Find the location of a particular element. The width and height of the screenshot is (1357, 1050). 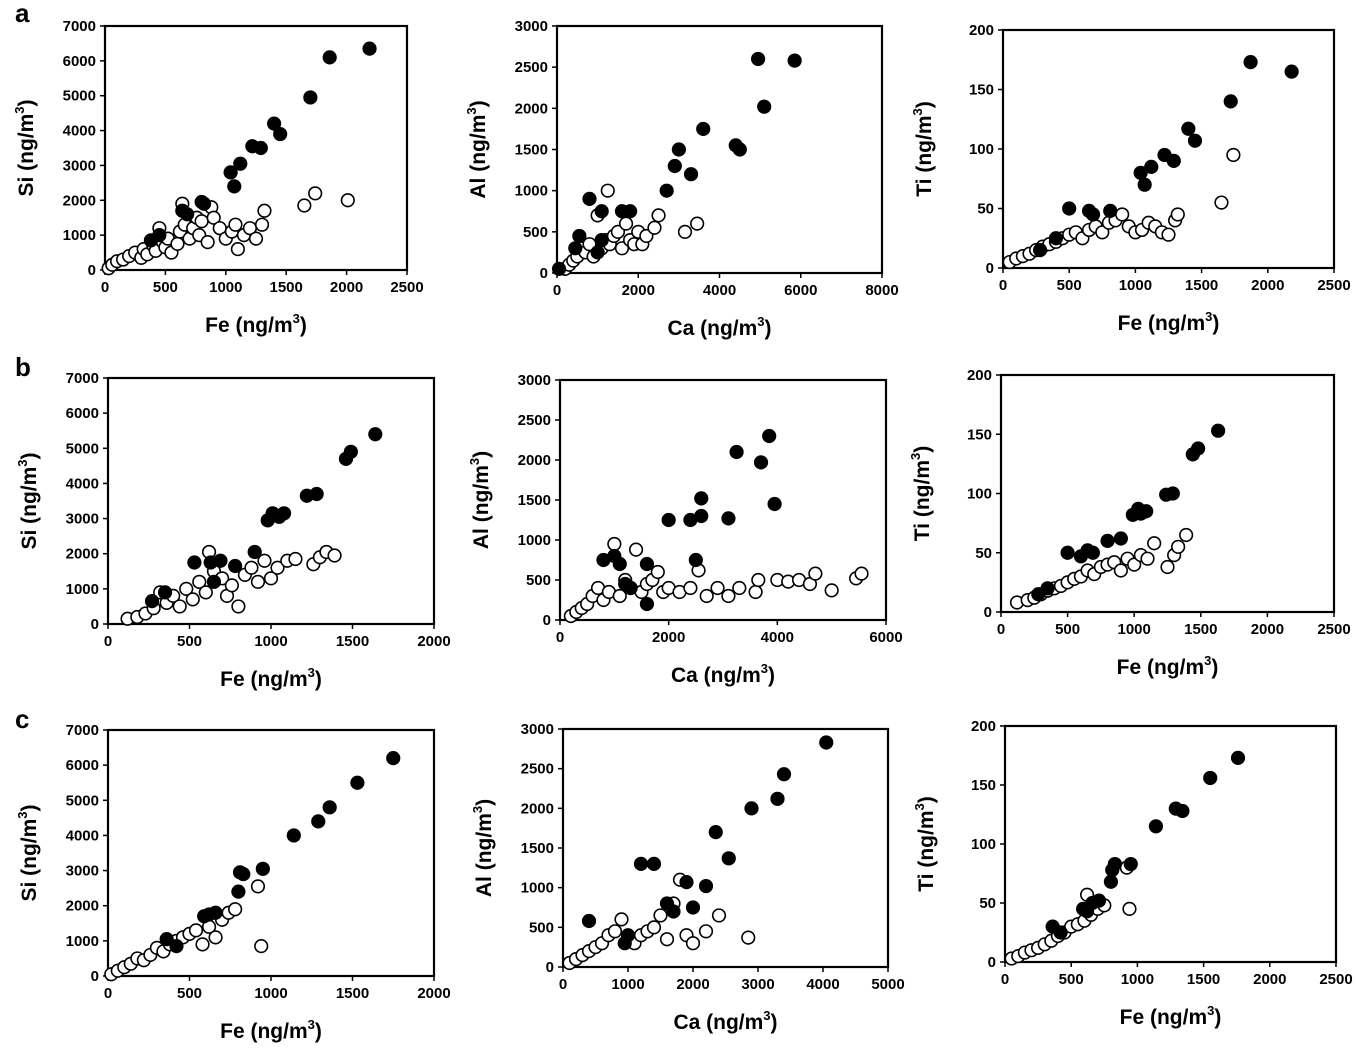

plot-frame is located at coordinates (256, 148).